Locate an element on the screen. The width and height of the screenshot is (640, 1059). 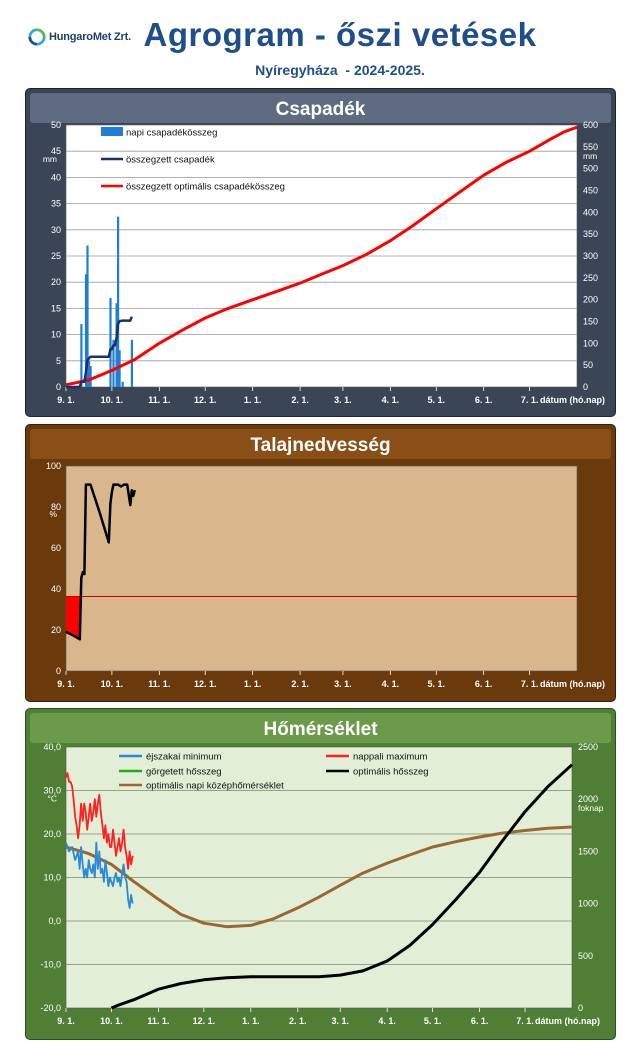
y-tick-label: 0,0 is located at coordinates (54, 921).